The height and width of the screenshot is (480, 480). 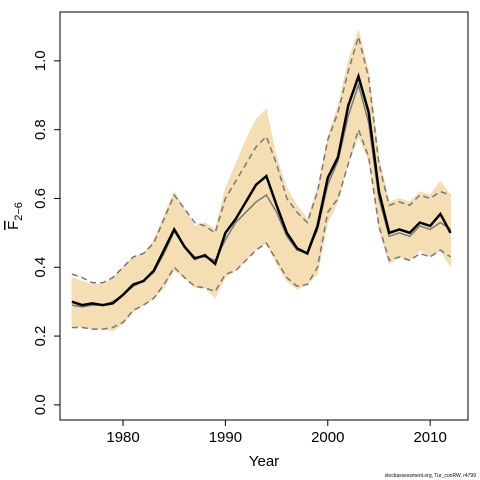 I want to click on y-tick-label: 1.0, so click(x=40, y=60).